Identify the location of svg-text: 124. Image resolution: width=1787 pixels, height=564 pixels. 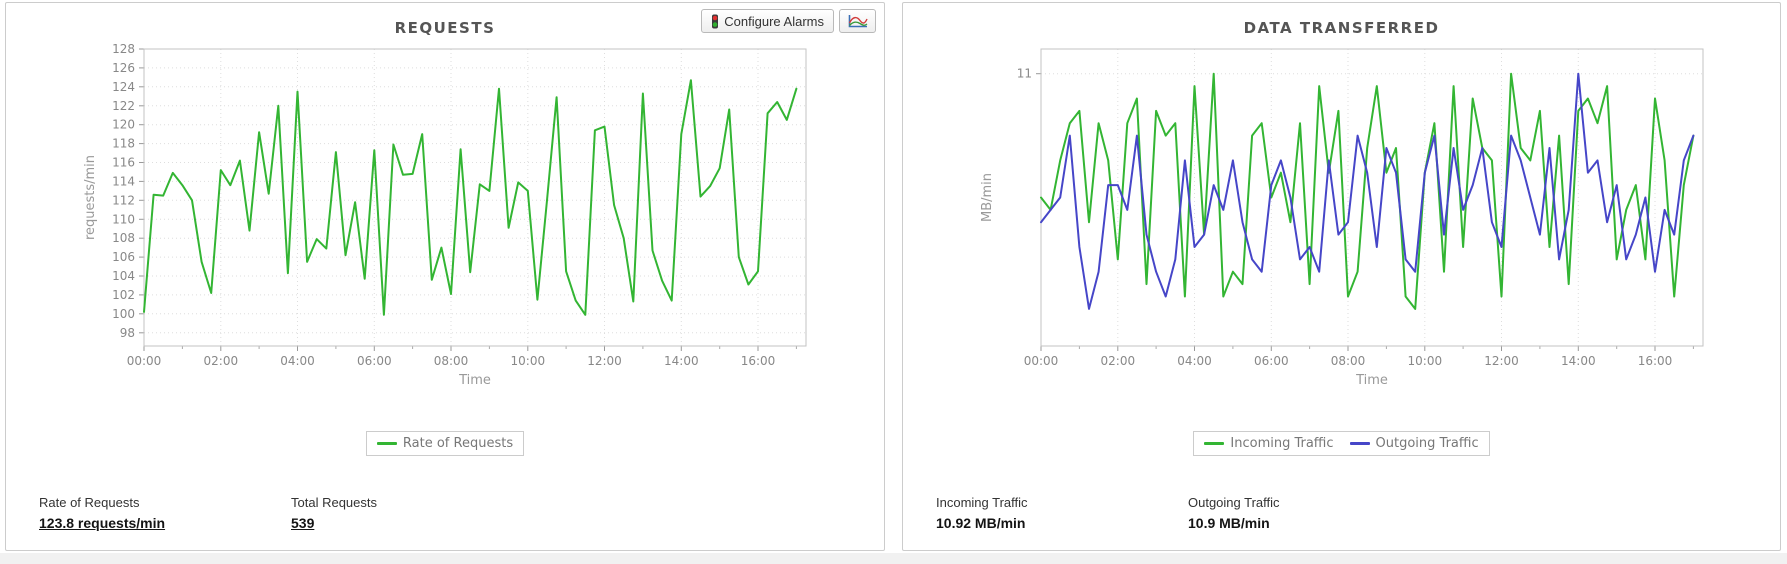
(123, 87).